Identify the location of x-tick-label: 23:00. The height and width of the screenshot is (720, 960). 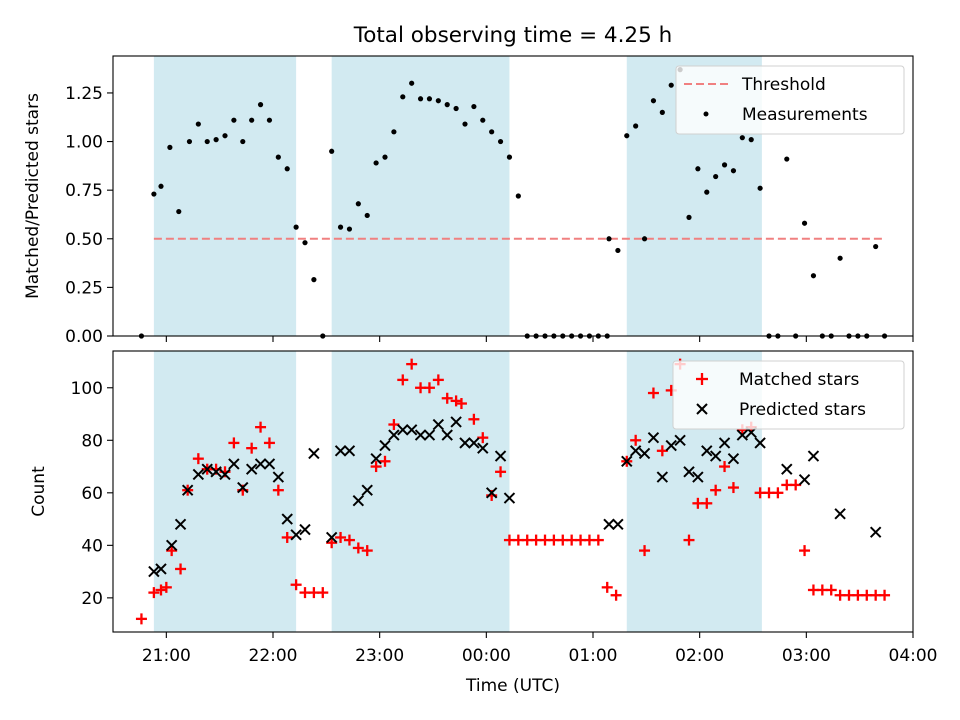
(379, 656).